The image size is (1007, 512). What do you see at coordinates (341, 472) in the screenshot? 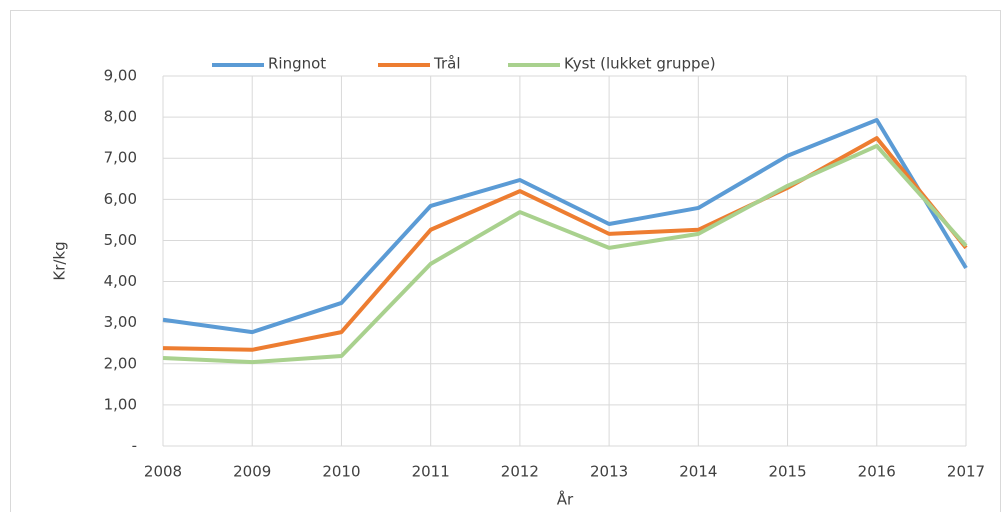
I see `x-tick-label: 2010` at bounding box center [341, 472].